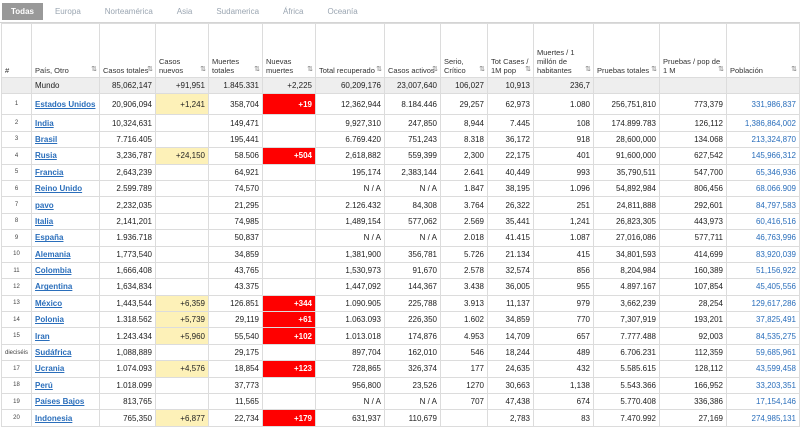  What do you see at coordinates (53, 254) in the screenshot?
I see `country-link: Alemania` at bounding box center [53, 254].